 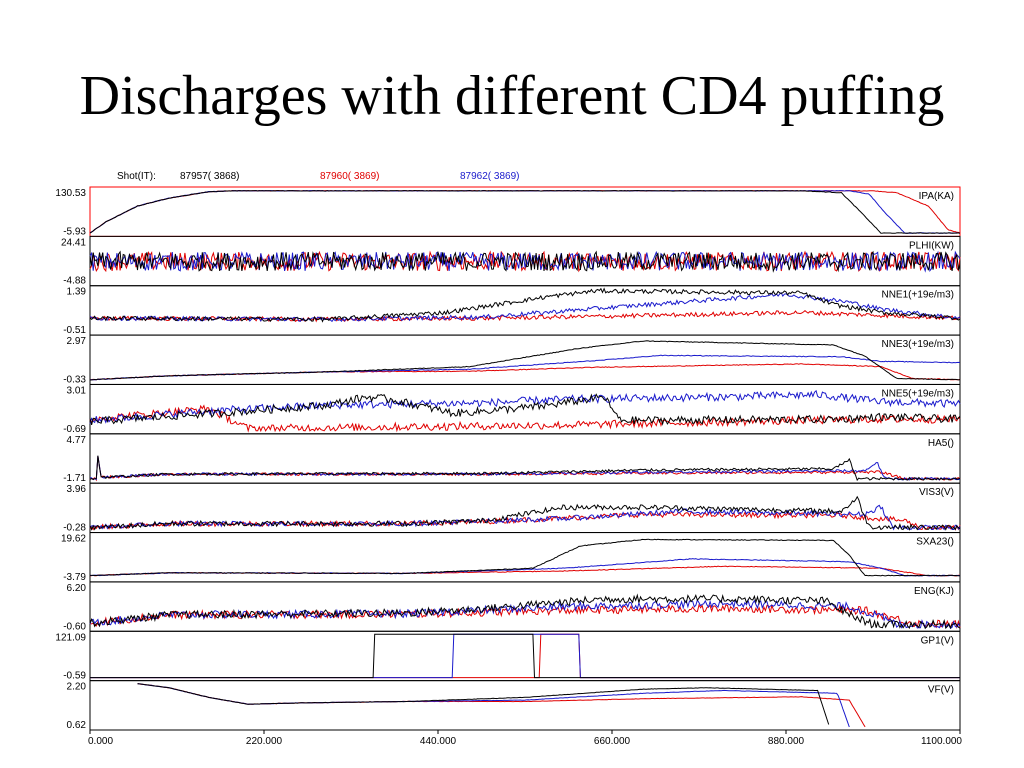 I want to click on panel-ymax-sxa23: 19.62, so click(x=73, y=539).